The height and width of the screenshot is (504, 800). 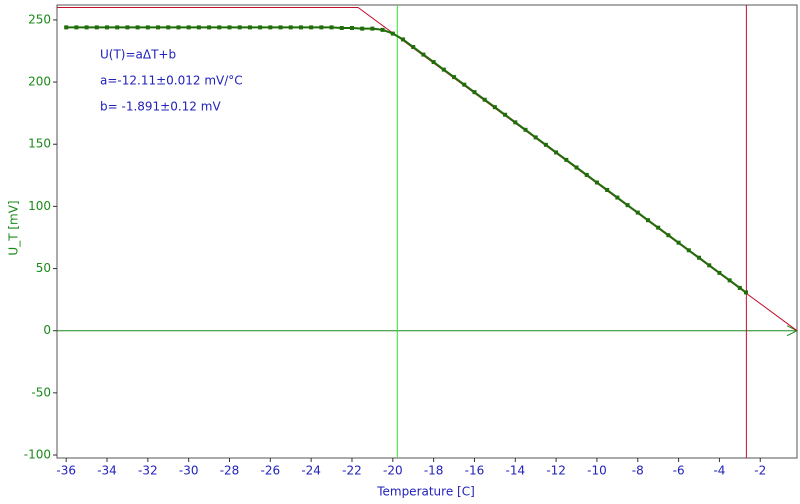 I want to click on x-tick-label: -36, so click(x=66, y=471).